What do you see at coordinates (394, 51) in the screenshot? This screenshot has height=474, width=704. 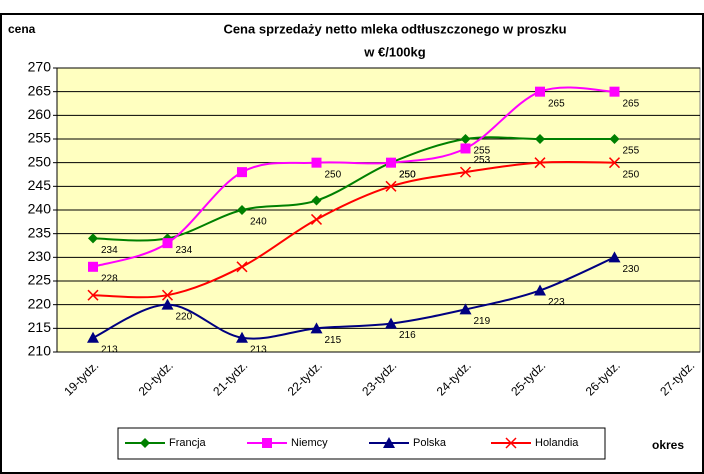 I see `chart-subtitle: w €/100kg` at bounding box center [394, 51].